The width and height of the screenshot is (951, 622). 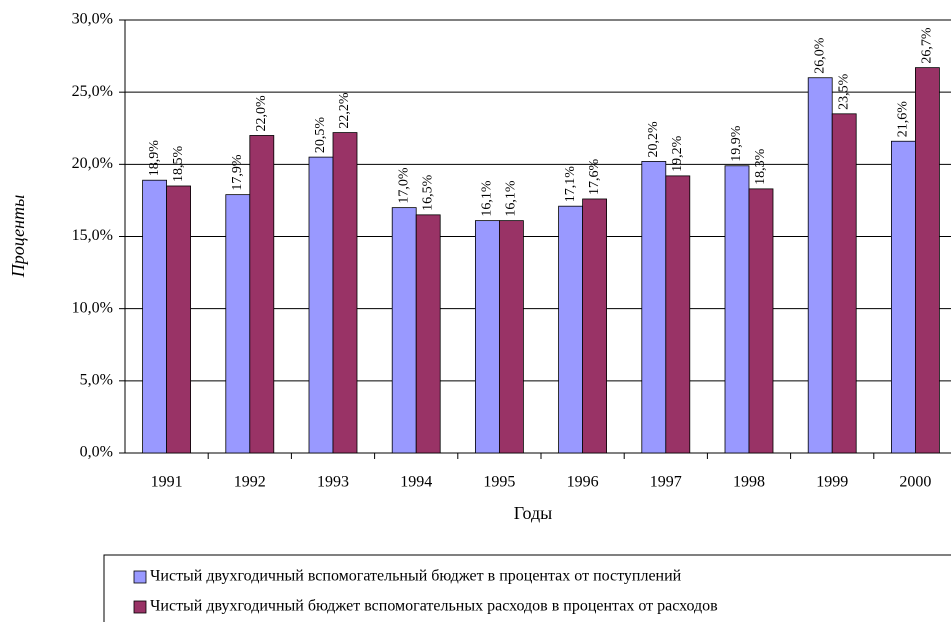 I want to click on x-tick-label: 1991, so click(x=167, y=482).